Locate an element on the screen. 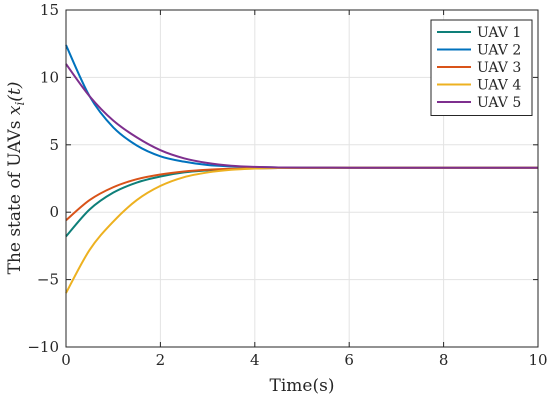 The image size is (550, 401). y-tick-label: 15 is located at coordinates (49, 10).